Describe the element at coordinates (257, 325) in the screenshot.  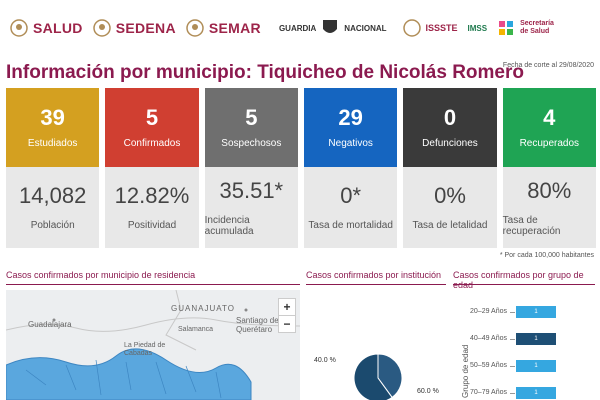
I see `map-label-queretaro: Santiago de Querétaro` at that location.